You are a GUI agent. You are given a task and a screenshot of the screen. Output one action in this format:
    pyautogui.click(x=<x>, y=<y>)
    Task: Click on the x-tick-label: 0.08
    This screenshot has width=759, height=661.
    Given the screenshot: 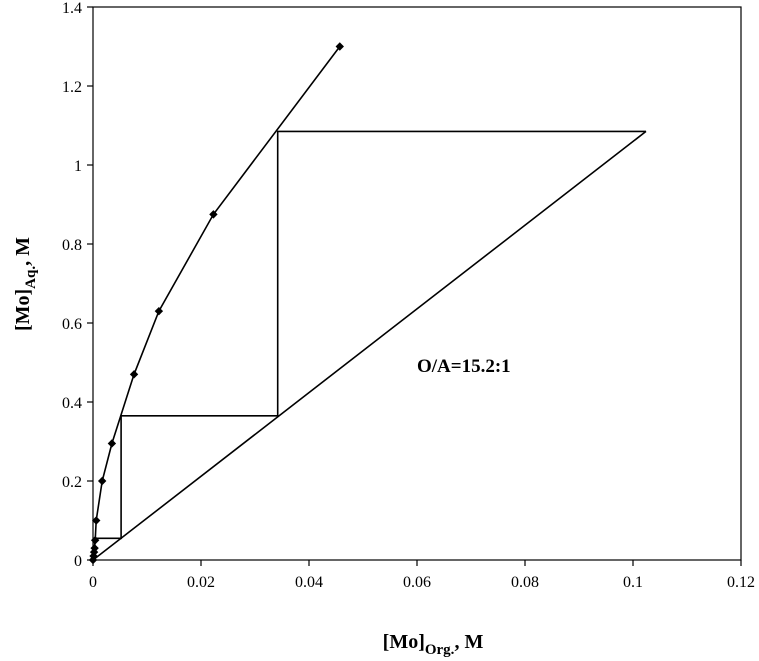 What is the action you would take?
    pyautogui.click(x=525, y=582)
    